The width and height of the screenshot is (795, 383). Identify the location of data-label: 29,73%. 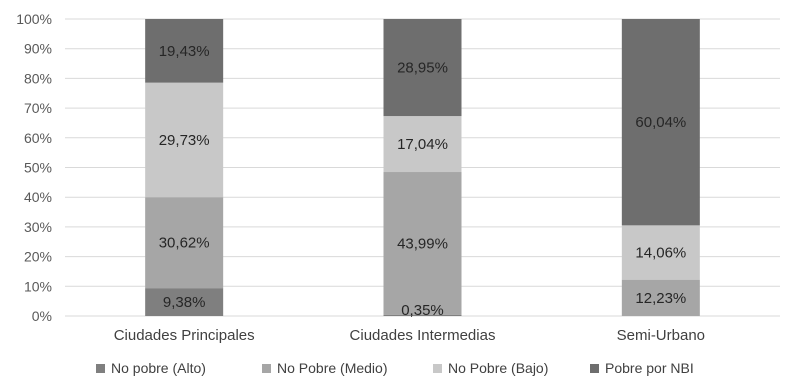
(184, 140).